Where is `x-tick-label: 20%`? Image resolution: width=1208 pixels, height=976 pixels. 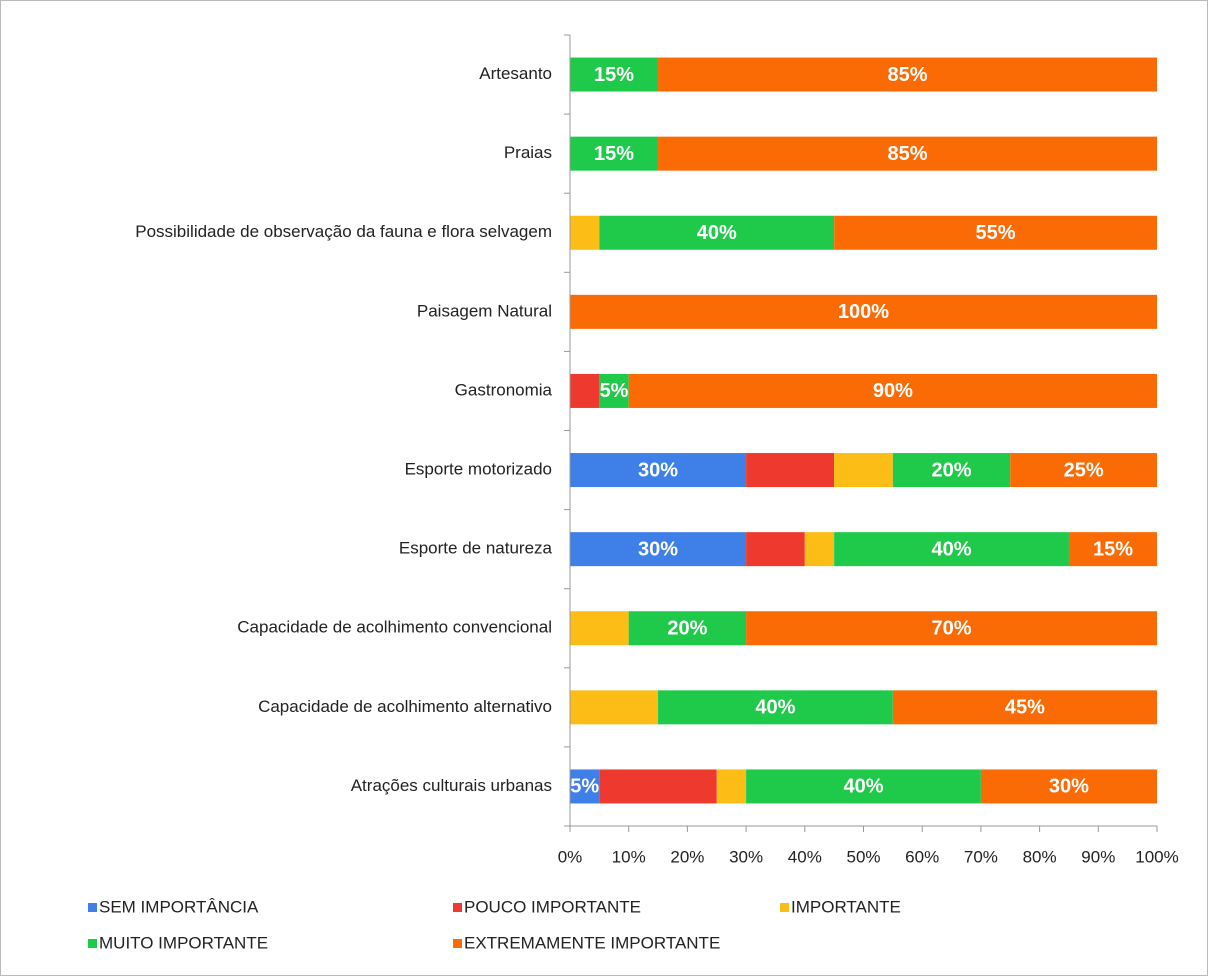
x-tick-label: 20% is located at coordinates (687, 856).